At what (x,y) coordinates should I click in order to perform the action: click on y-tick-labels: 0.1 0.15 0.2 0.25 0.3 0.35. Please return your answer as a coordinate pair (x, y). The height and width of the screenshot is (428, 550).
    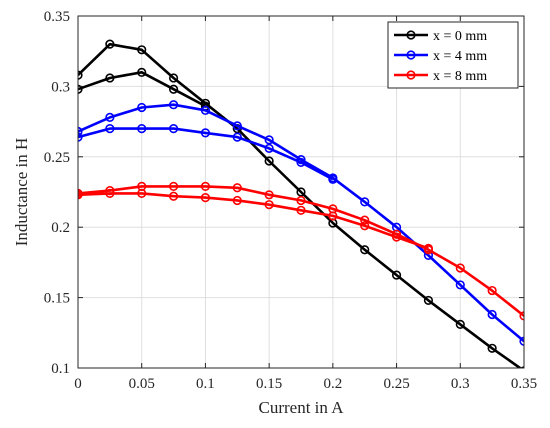
    Looking at the image, I should click on (57, 193).